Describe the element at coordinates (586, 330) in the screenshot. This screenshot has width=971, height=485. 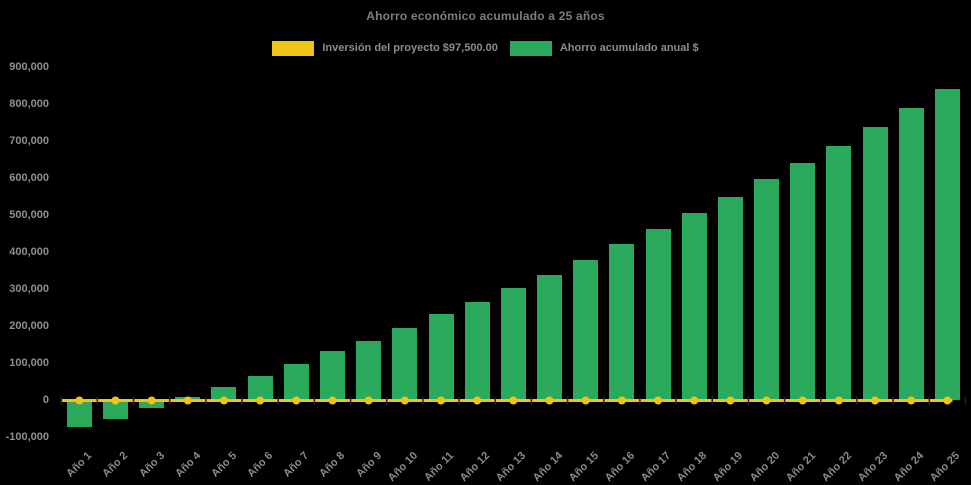
I see `bar-año-15` at that location.